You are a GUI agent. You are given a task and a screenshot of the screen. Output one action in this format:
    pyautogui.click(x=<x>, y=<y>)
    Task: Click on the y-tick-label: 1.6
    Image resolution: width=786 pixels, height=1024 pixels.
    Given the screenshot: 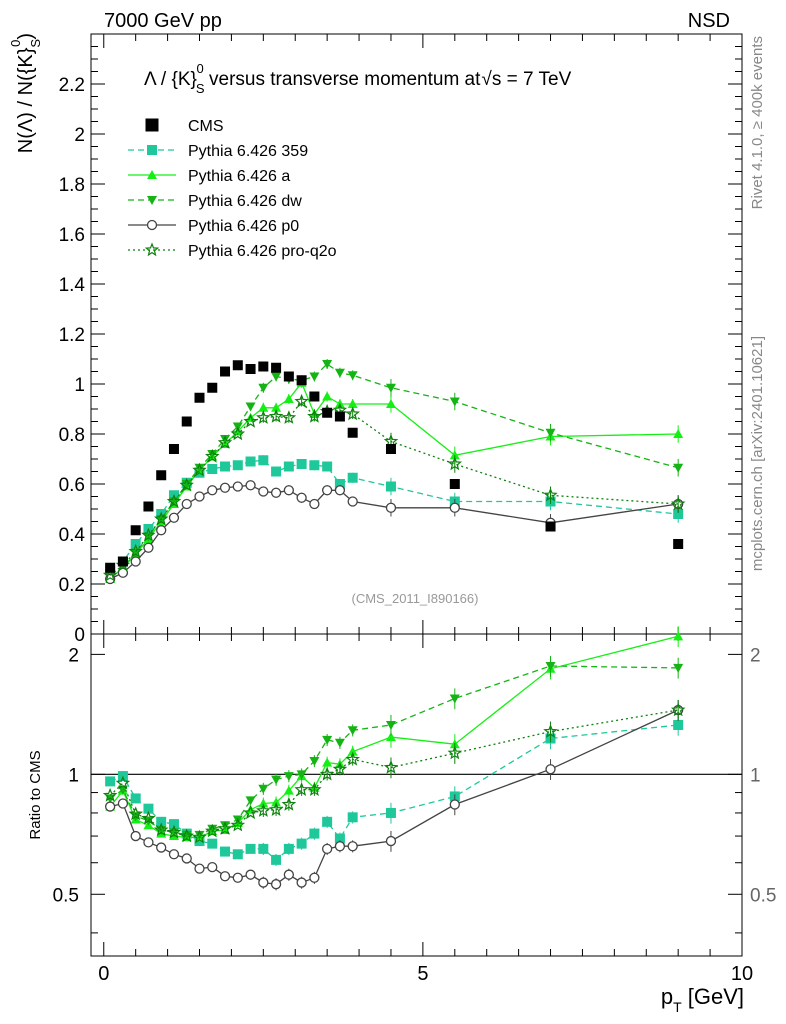 What is the action you would take?
    pyautogui.click(x=72, y=235)
    